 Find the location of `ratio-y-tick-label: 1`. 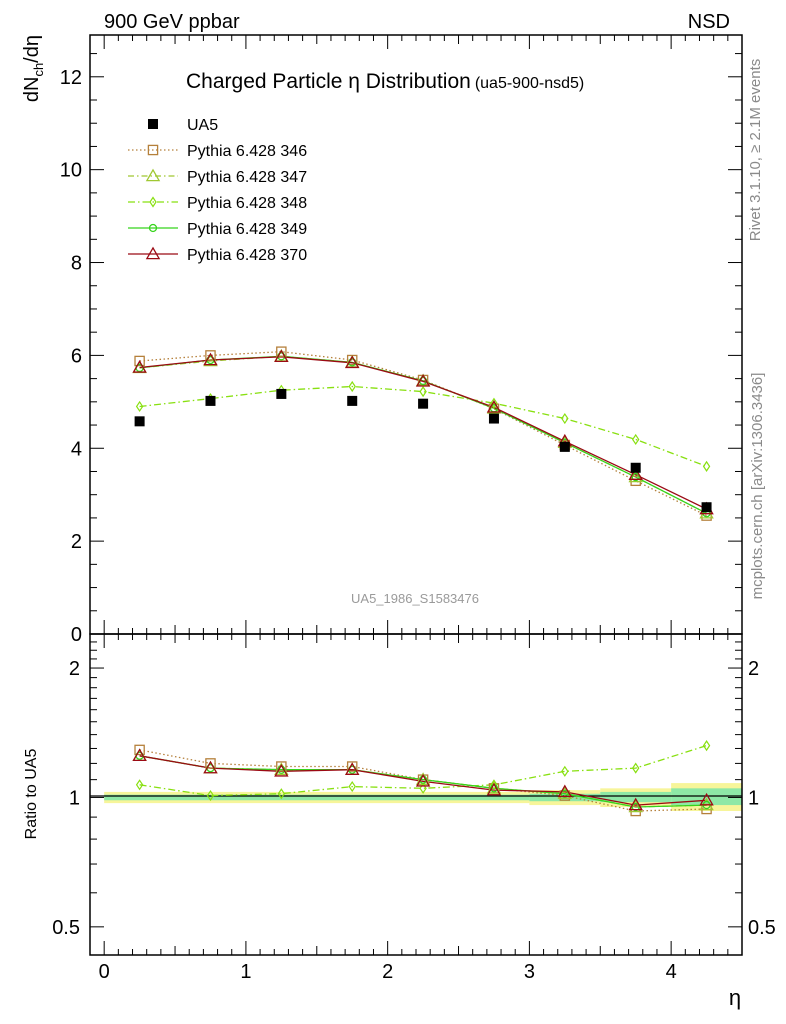

ratio-y-tick-label: 1 is located at coordinates (74, 798).